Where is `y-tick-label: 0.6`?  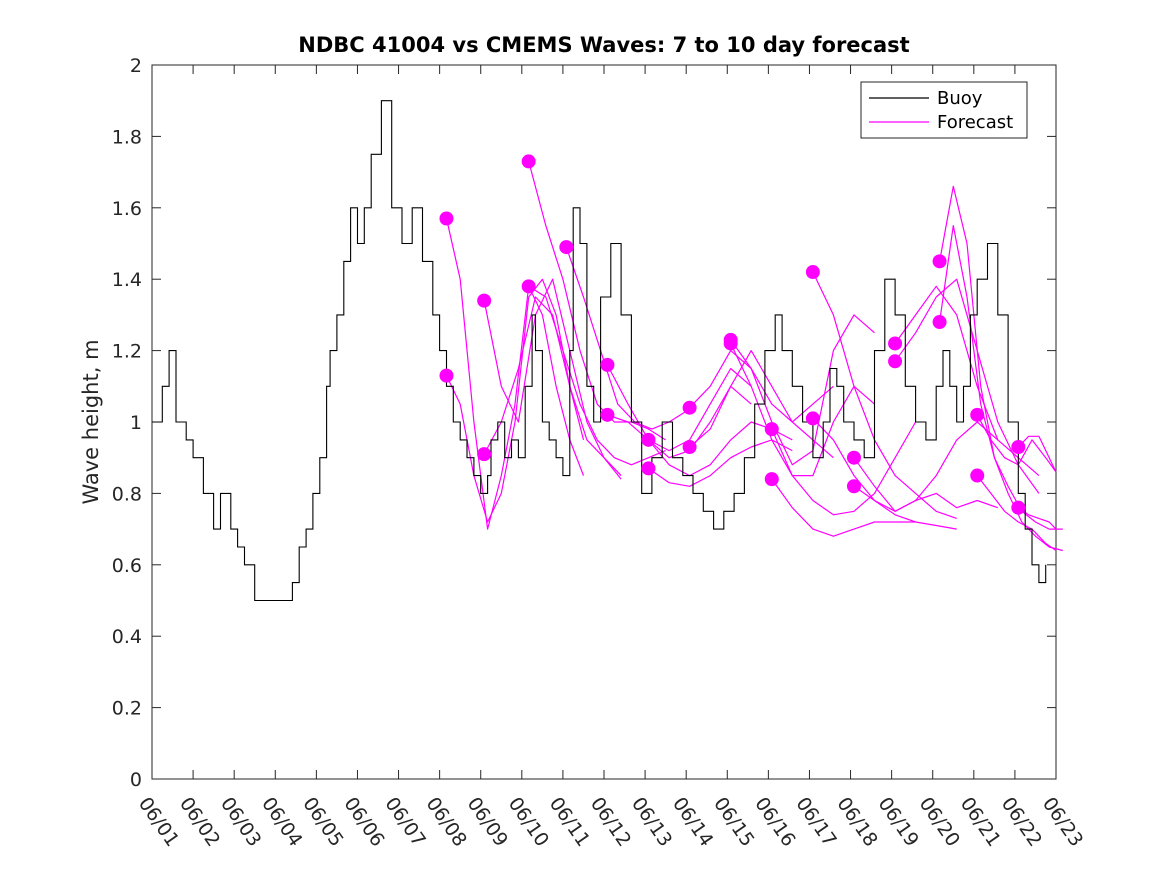
y-tick-label: 0.6 is located at coordinates (127, 566).